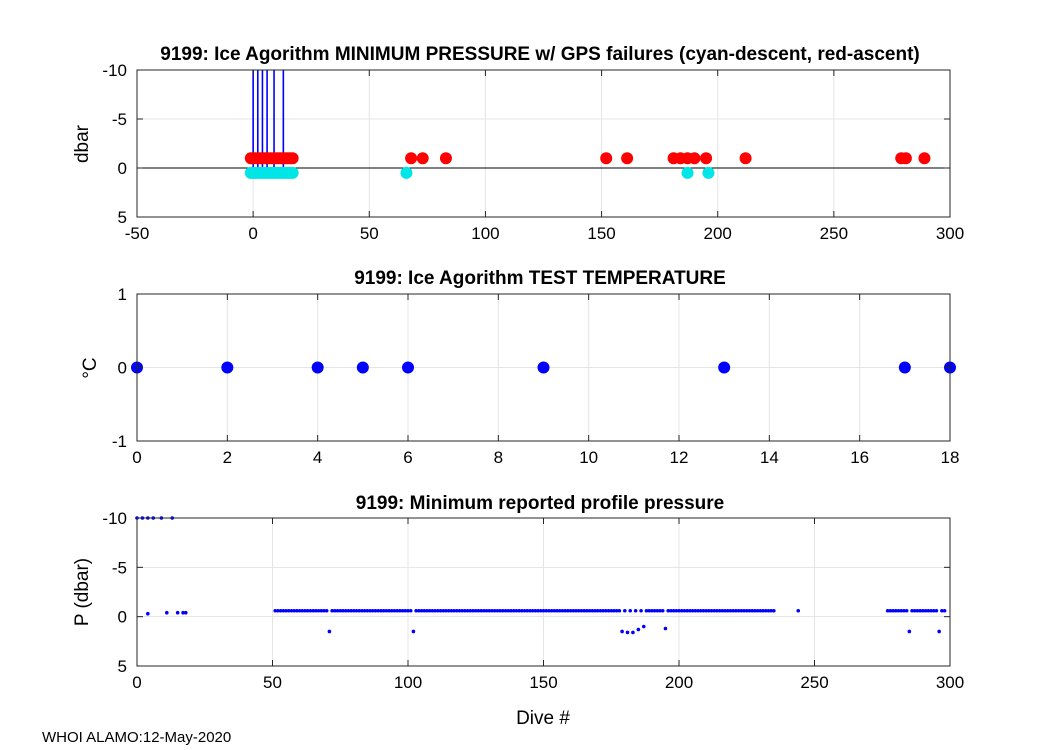  I want to click on x-tick-label: 10, so click(588, 457).